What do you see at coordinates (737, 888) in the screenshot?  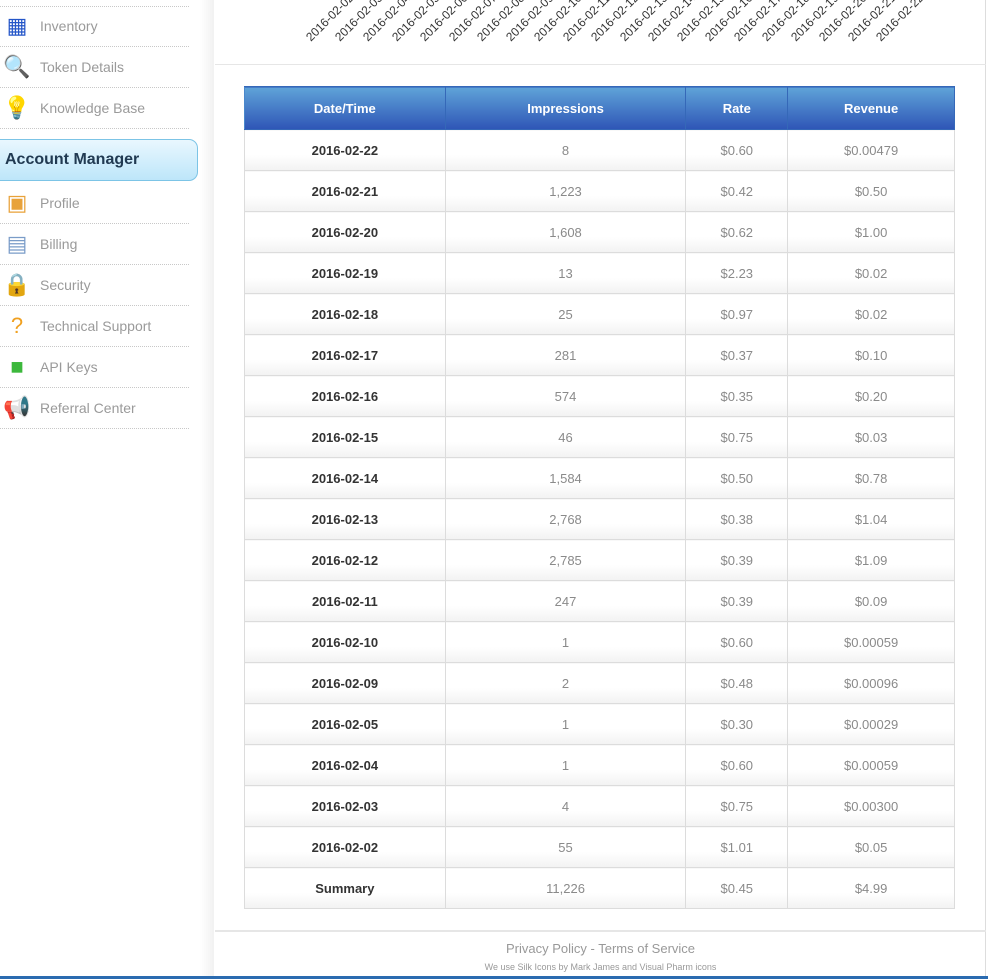 I see `rate-cell: $0.45` at bounding box center [737, 888].